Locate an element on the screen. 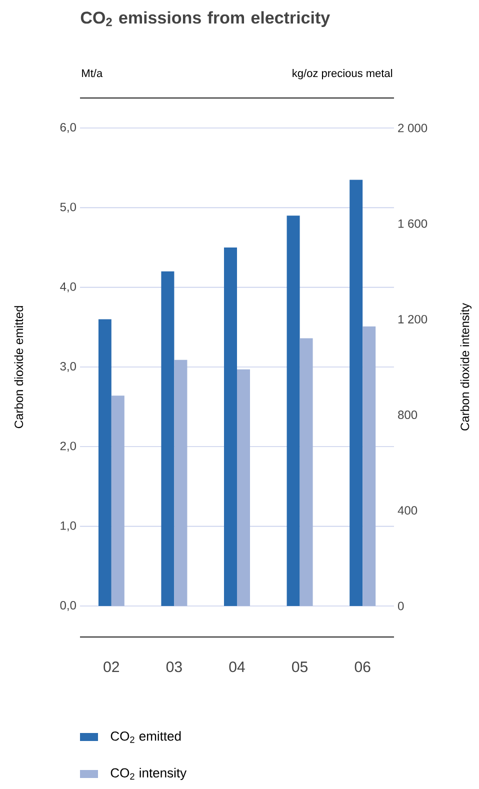  y-tick-label: 2,0 is located at coordinates (68, 447).